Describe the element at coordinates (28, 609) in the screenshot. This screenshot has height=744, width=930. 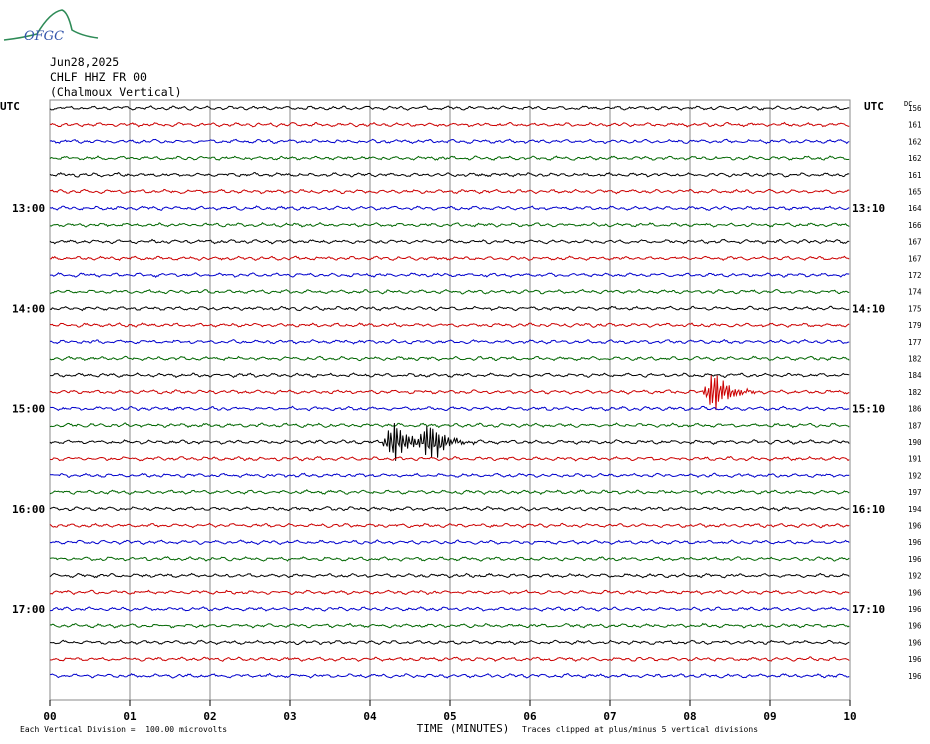
I see `left-time-label: 17:00` at that location.